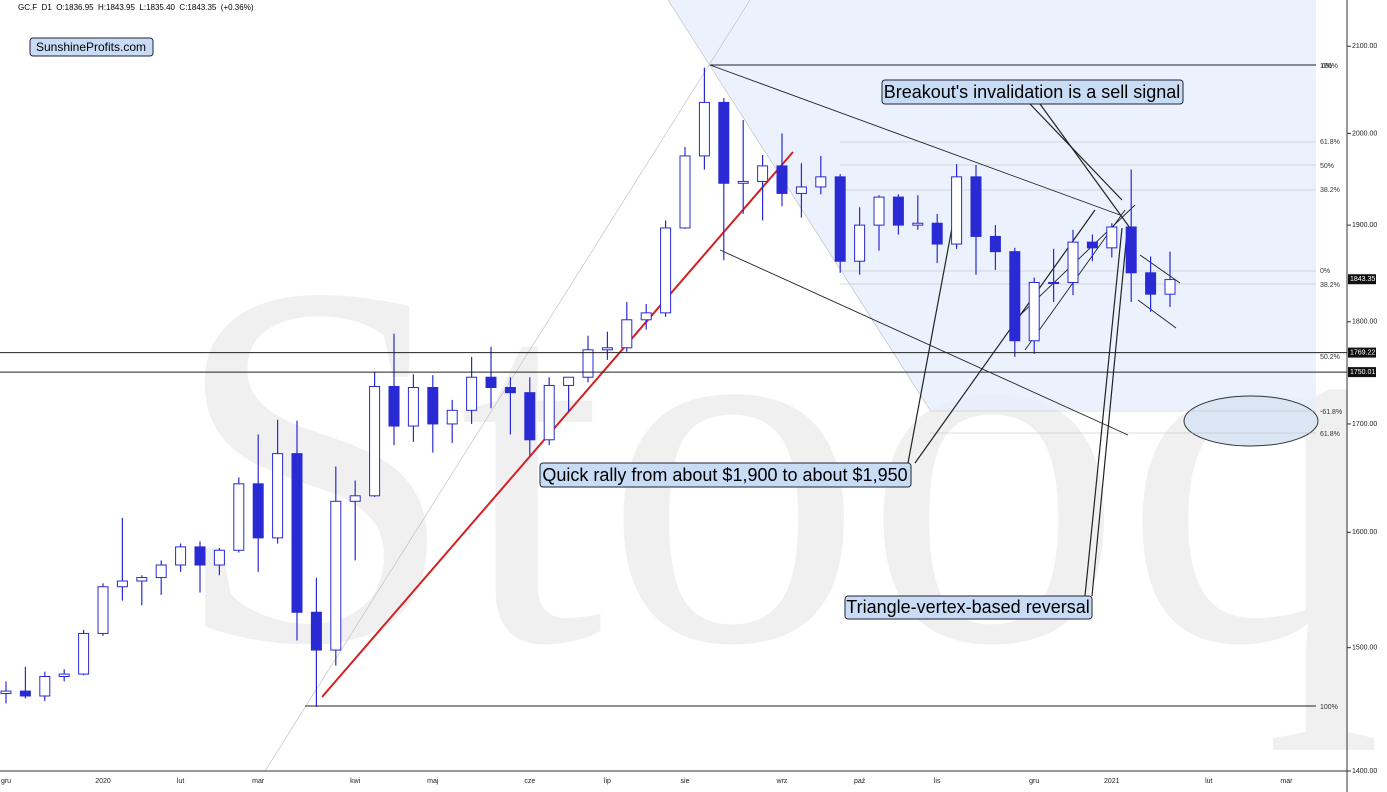 This screenshot has width=1387, height=792. I want to click on y-tick-label: 1500.00, so click(1364, 648).